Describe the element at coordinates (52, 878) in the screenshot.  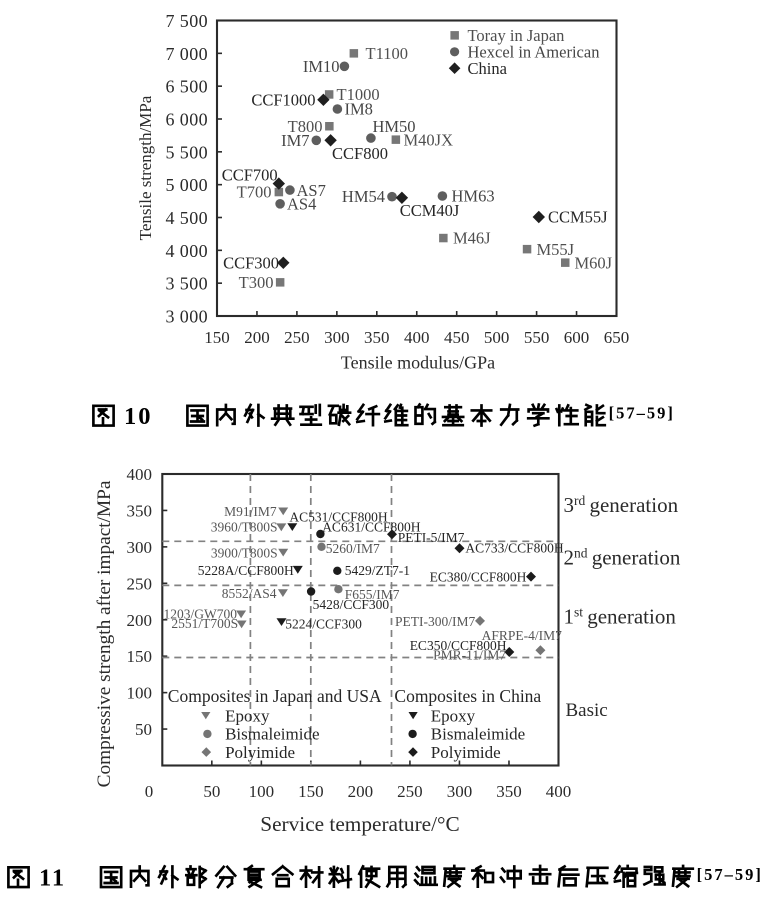
I see `svg-text: 11` at that location.